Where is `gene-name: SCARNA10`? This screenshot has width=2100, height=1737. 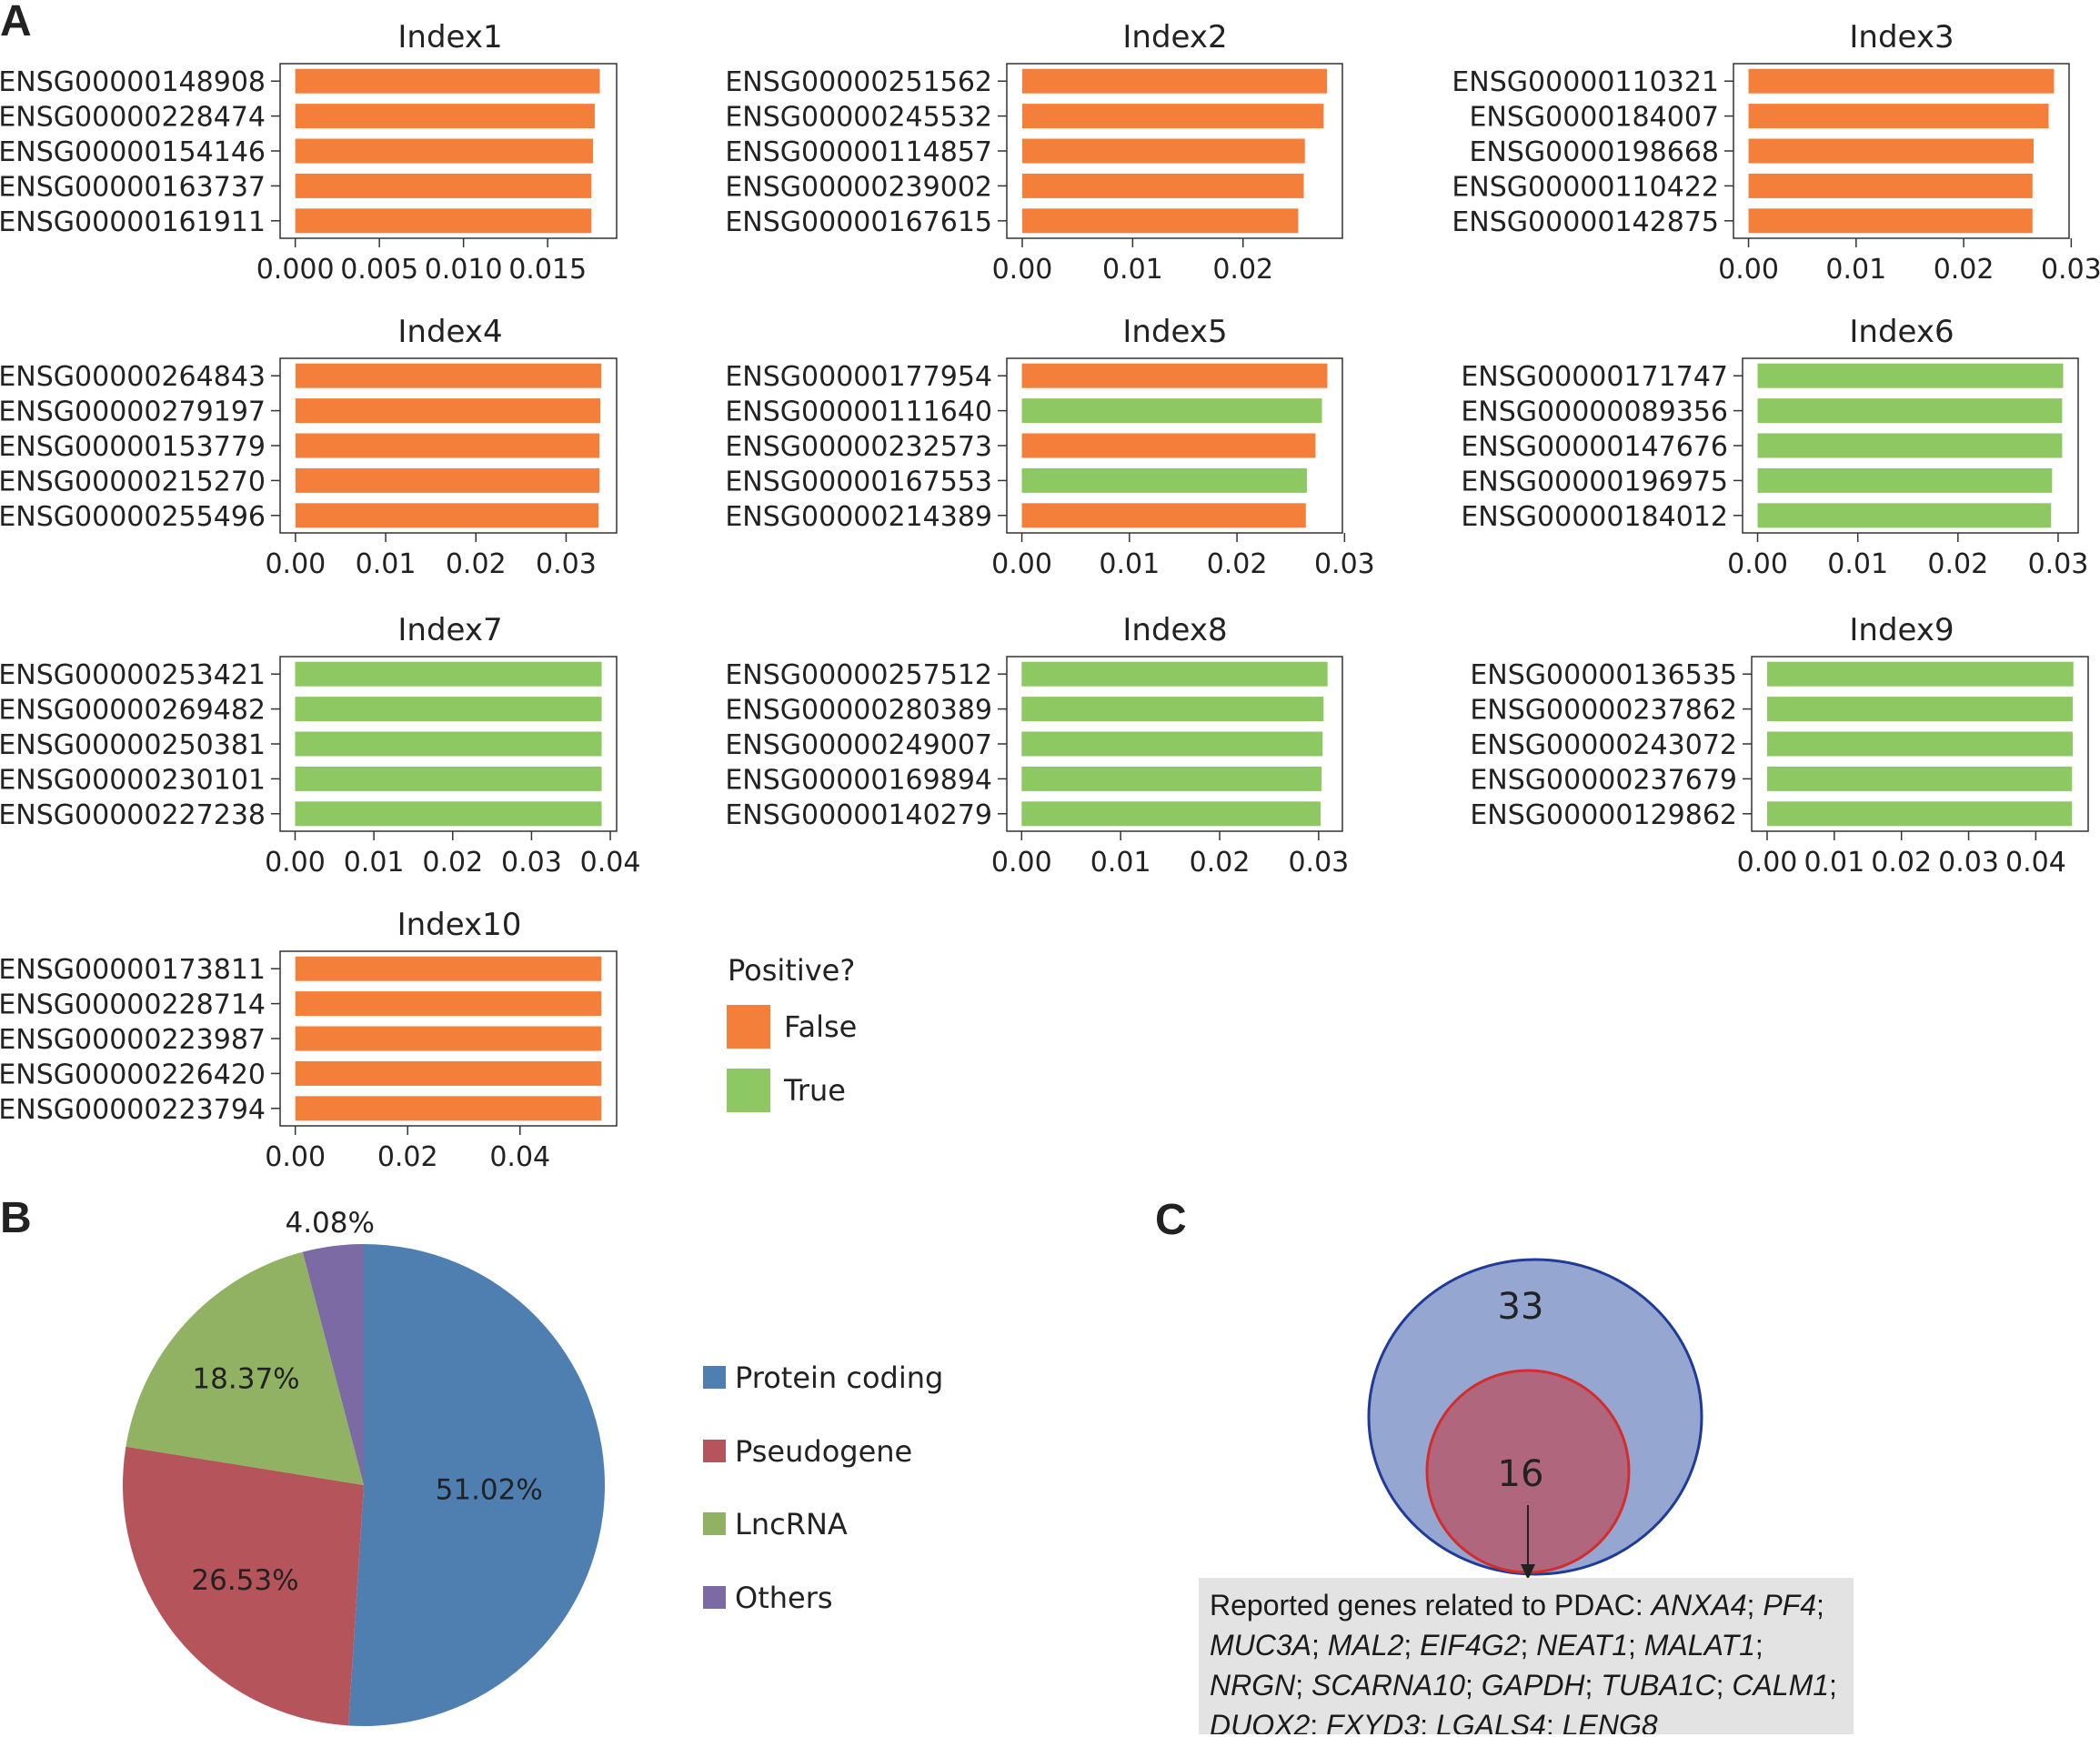
gene-name: SCARNA10 is located at coordinates (1388, 1685).